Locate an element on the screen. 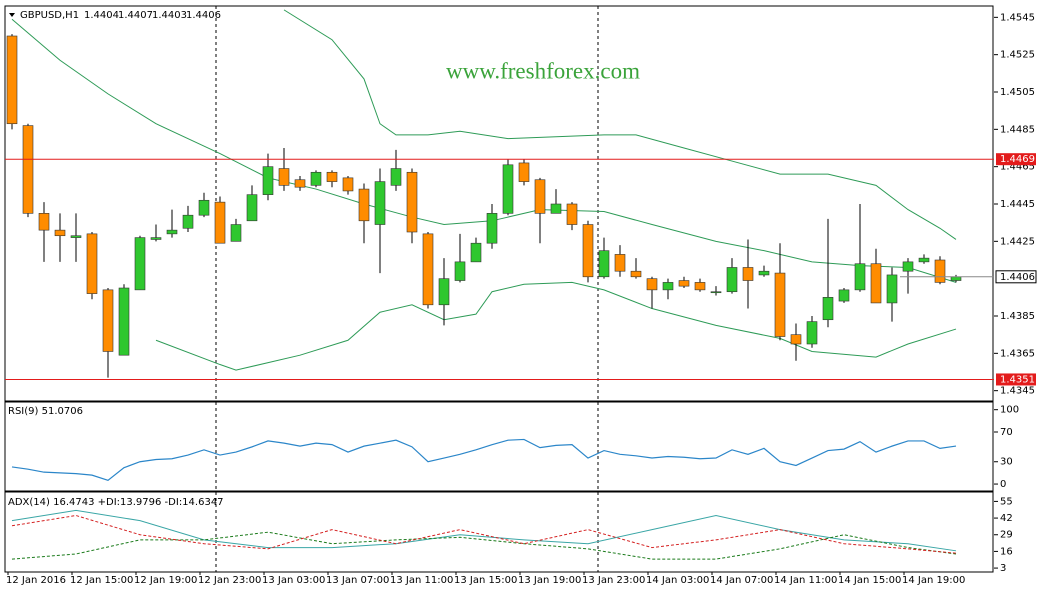 Image resolution: width=1037 pixels, height=593 pixels. last-price-label: 1.4406 is located at coordinates (1017, 277).